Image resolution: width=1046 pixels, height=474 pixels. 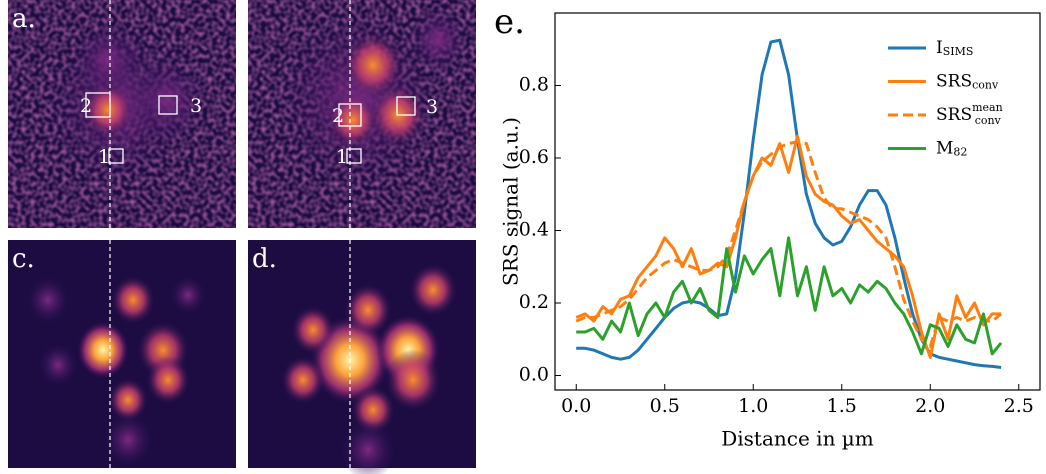 I want to click on x-tick-label: 2.0, so click(x=930, y=406).